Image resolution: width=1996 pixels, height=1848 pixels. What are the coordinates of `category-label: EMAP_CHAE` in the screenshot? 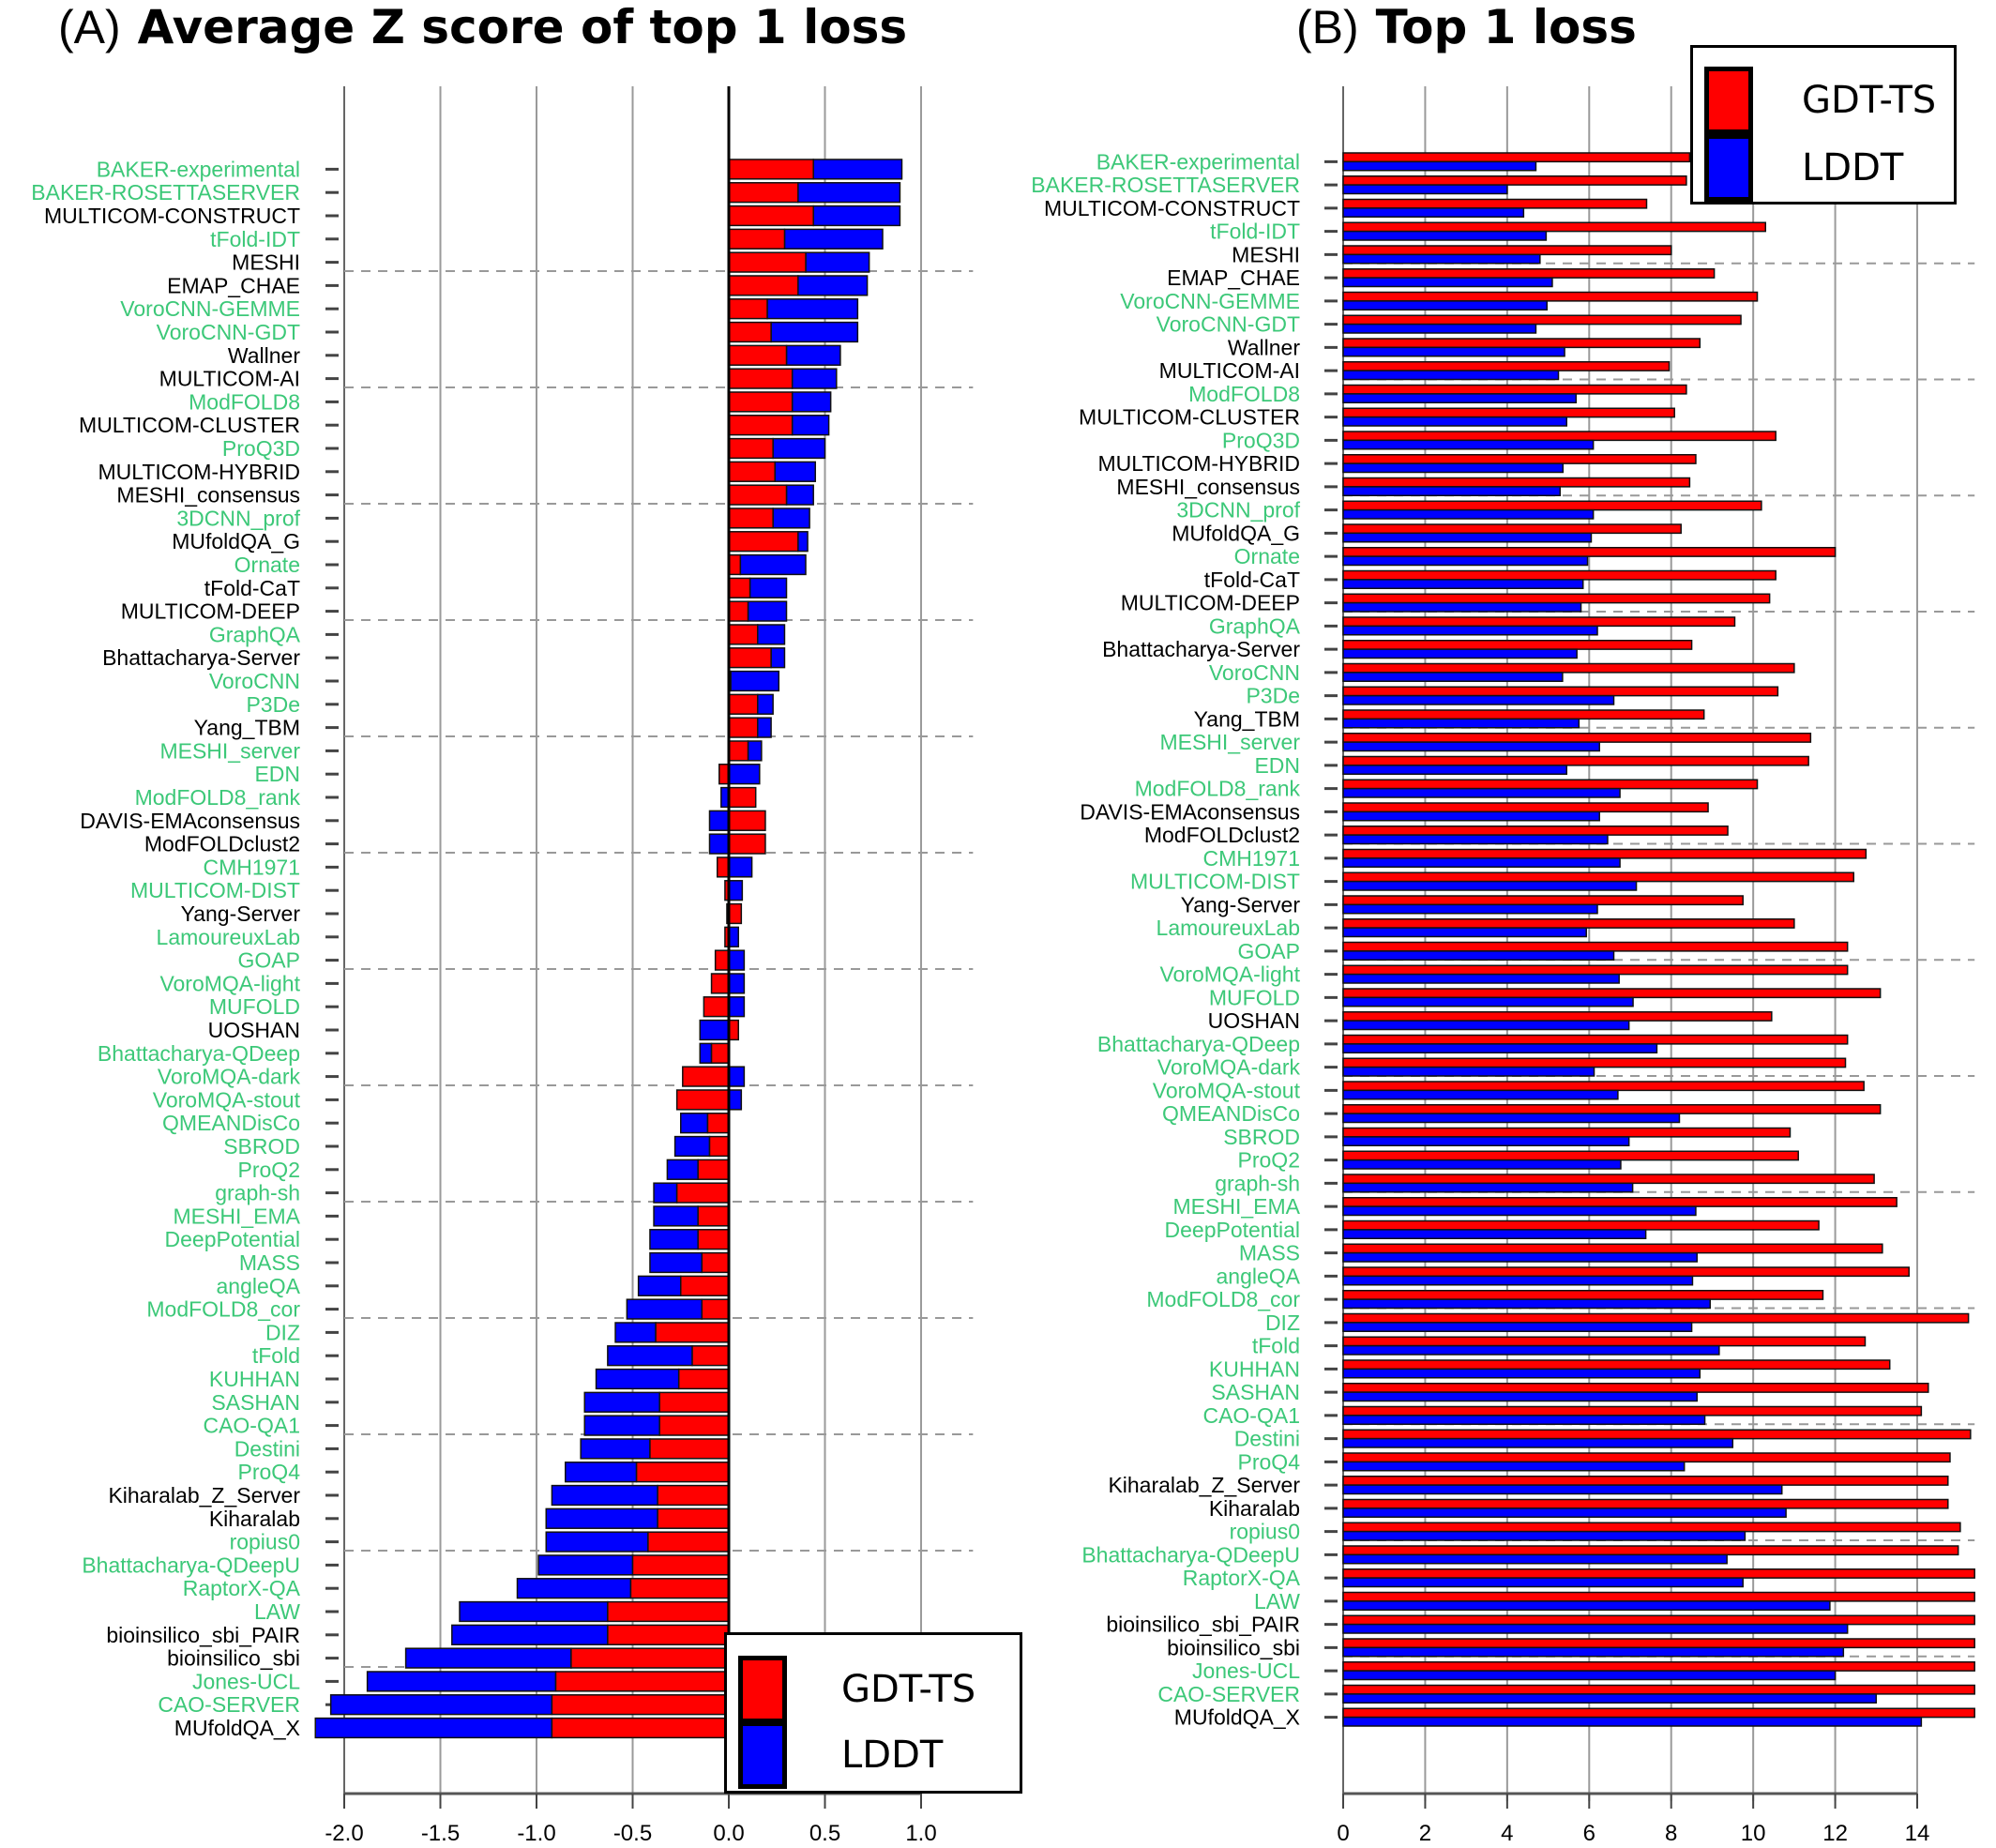 It's located at (1233, 277).